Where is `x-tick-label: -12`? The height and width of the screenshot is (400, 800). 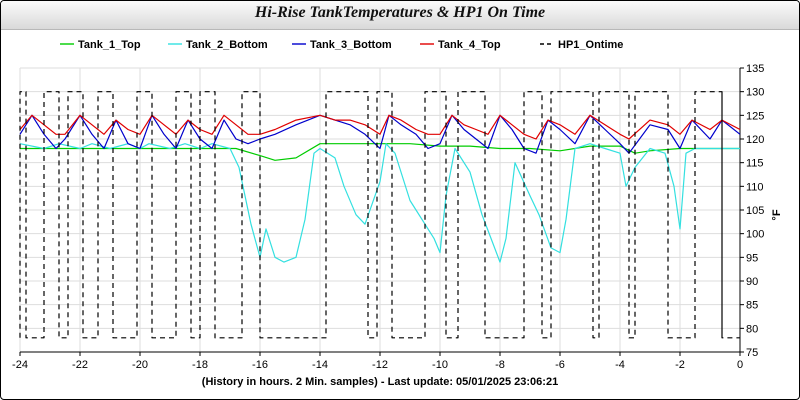 x-tick-label: -12 is located at coordinates (380, 365).